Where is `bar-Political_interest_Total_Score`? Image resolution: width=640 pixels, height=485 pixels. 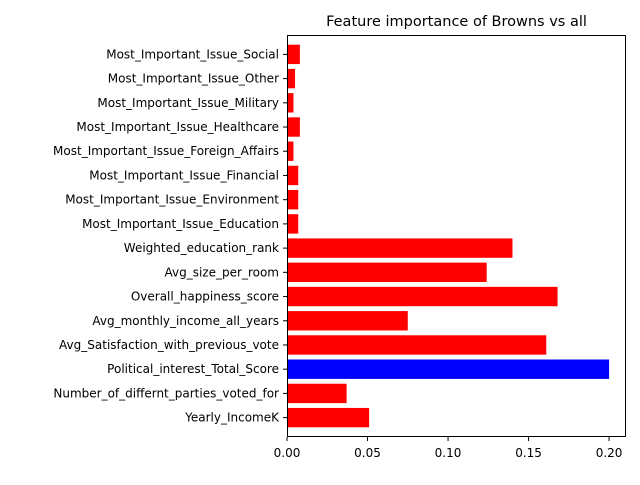
bar-Political_interest_Total_Score is located at coordinates (448, 369).